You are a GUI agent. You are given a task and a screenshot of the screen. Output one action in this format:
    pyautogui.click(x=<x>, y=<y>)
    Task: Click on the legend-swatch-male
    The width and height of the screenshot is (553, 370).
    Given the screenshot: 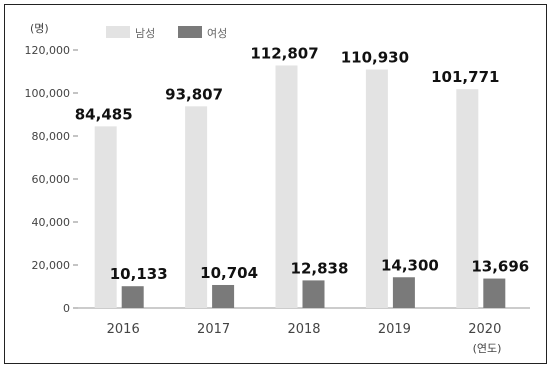 What is the action you would take?
    pyautogui.click(x=118, y=32)
    